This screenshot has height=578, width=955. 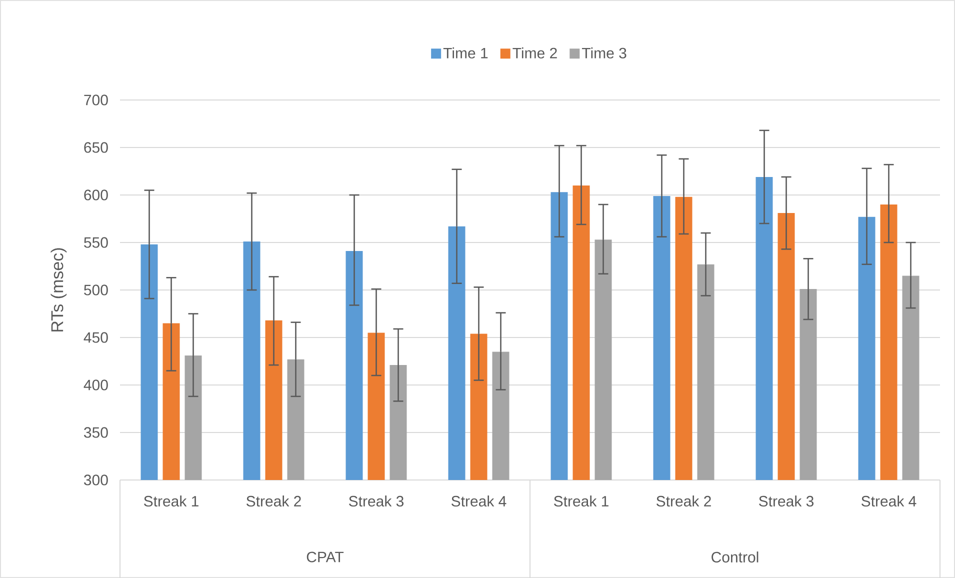 What do you see at coordinates (96, 100) in the screenshot?
I see `y-tick-label: 700` at bounding box center [96, 100].